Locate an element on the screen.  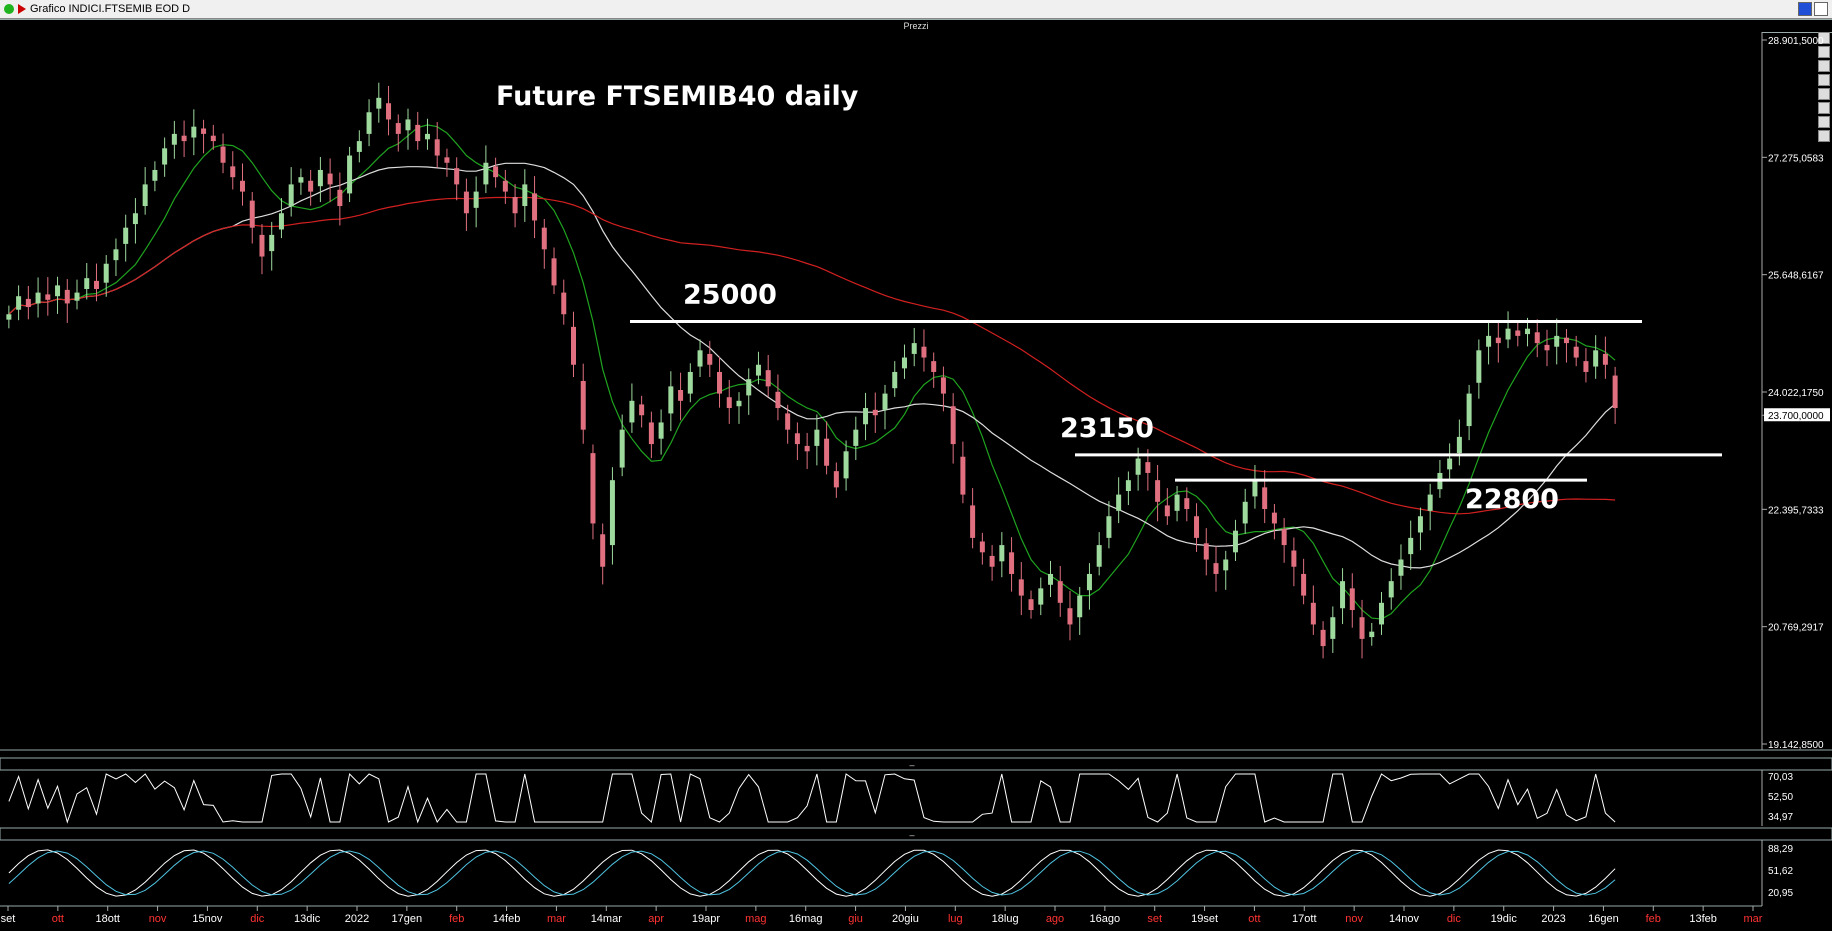
price-tick-label: 24.022,1750 is located at coordinates (1796, 393).